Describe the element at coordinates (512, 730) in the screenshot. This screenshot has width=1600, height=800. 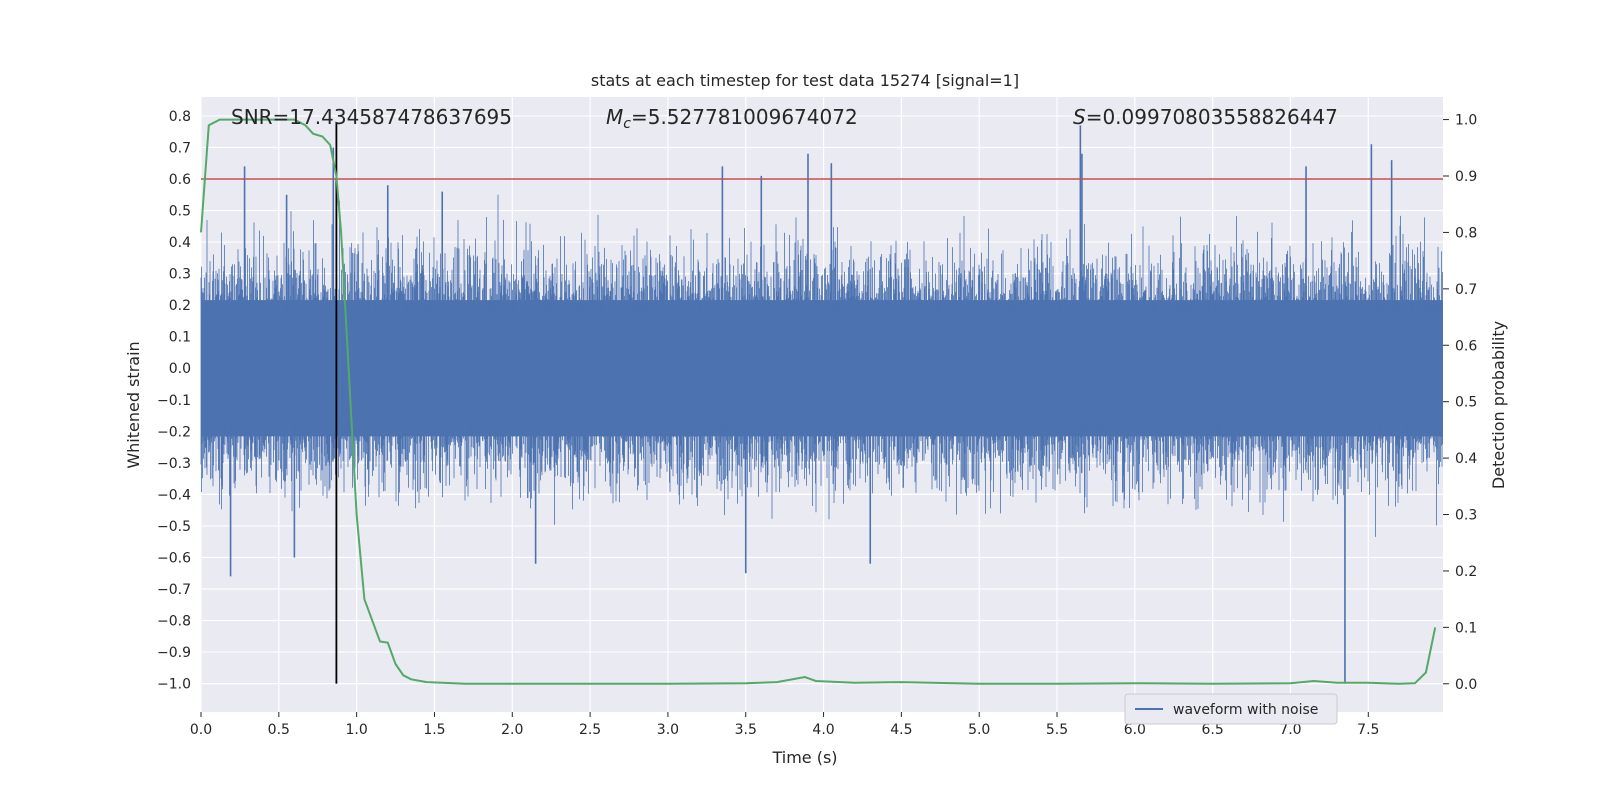
I see `x-tick-label: 2.0` at that location.